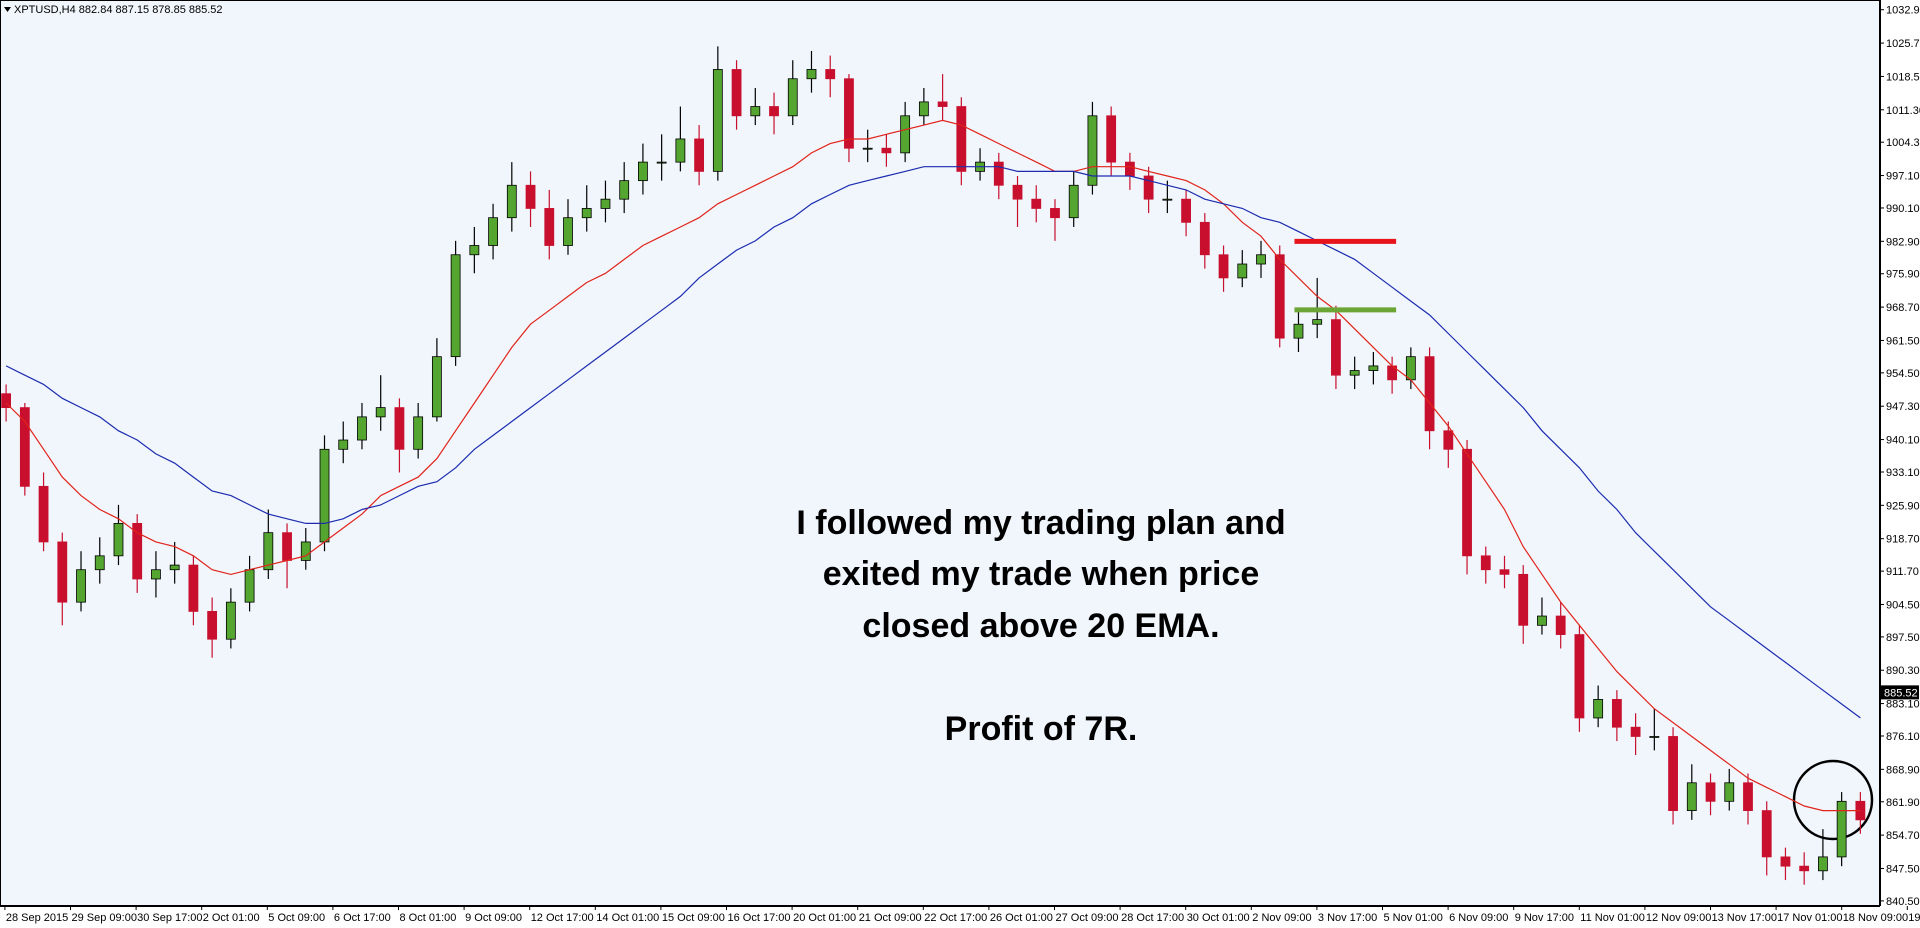 The width and height of the screenshot is (1920, 928). What do you see at coordinates (1903, 770) in the screenshot?
I see `y-tick-label: 868.90` at bounding box center [1903, 770].